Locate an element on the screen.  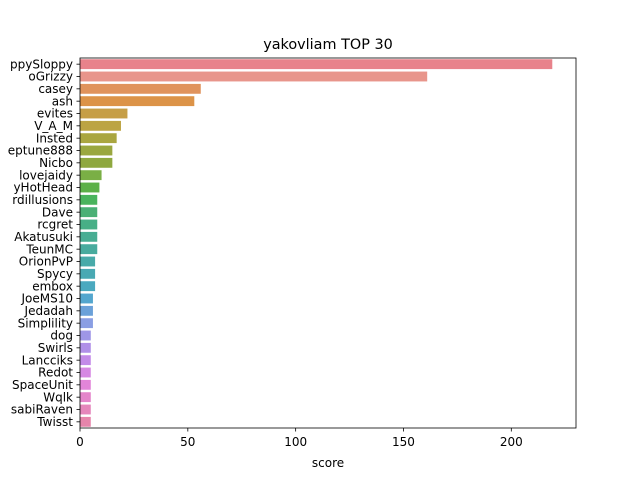
x-tick-label: 100 is located at coordinates (295, 442).